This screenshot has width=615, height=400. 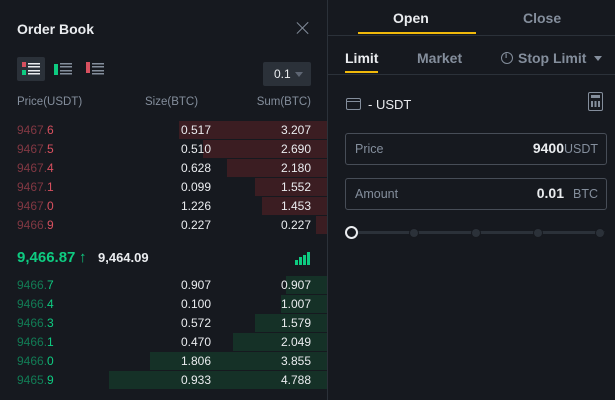 What do you see at coordinates (542, 18) in the screenshot?
I see `tab-close: Close` at bounding box center [542, 18].